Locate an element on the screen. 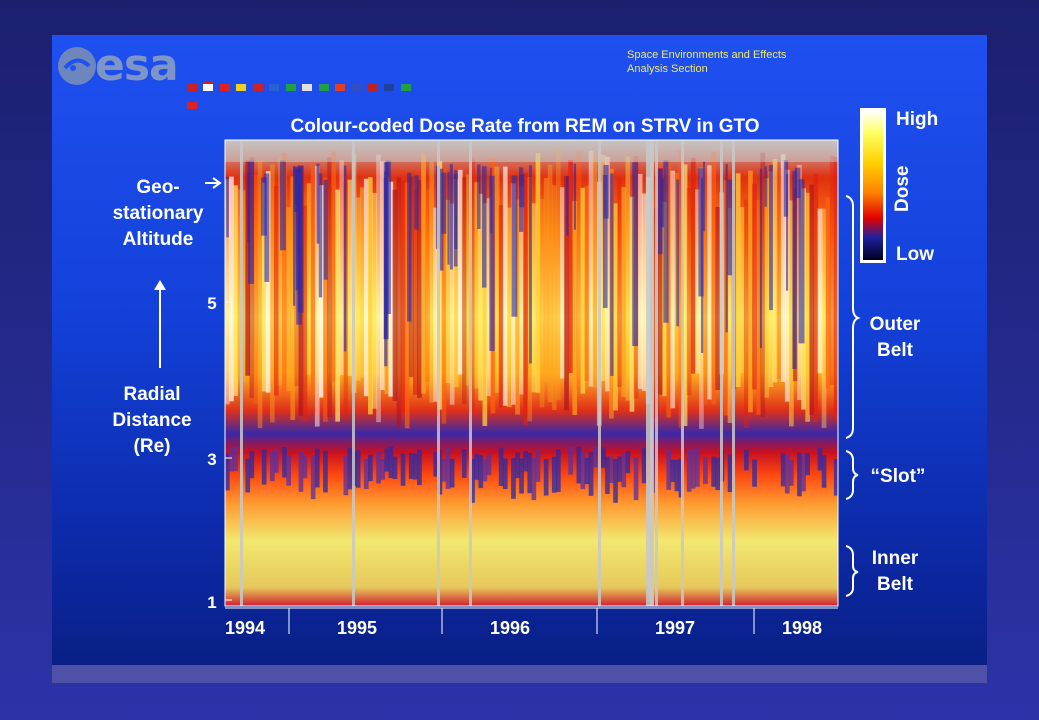 The width and height of the screenshot is (1039, 720). slot-label: “Slot” is located at coordinates (898, 476).